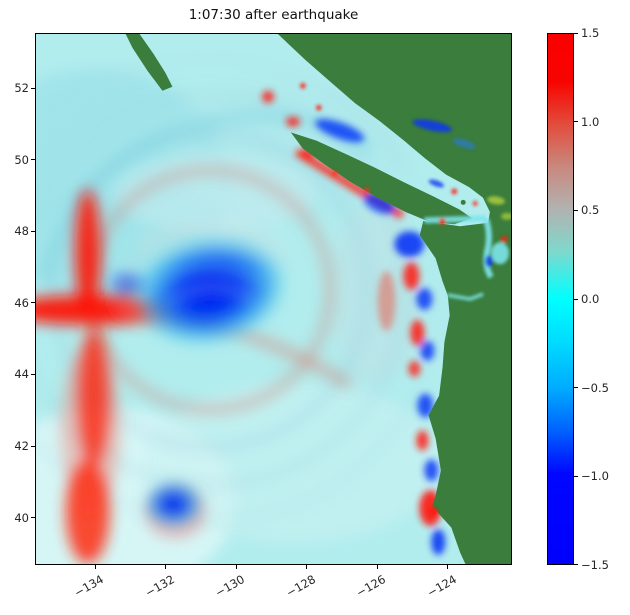  I want to click on negative-pool, so click(202, 376).